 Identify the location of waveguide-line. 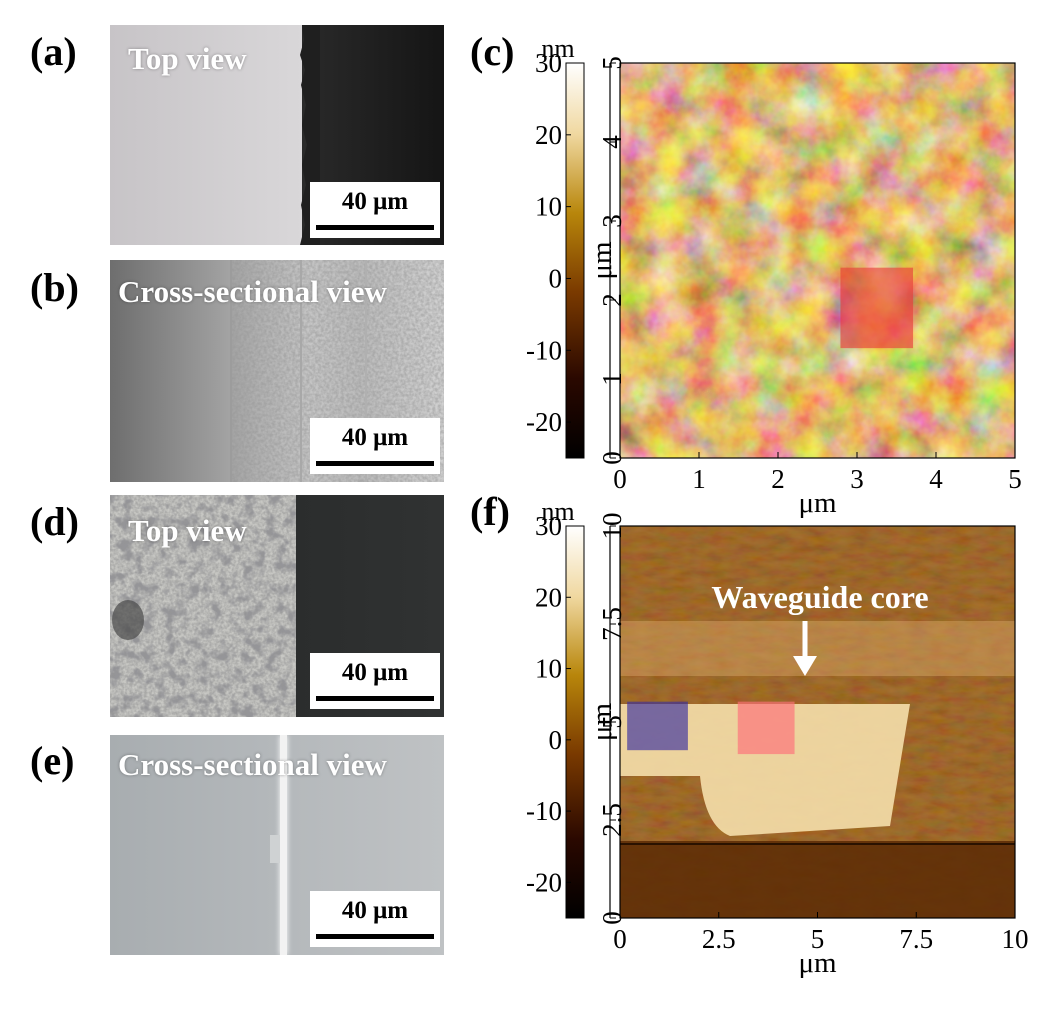
(283, 845).